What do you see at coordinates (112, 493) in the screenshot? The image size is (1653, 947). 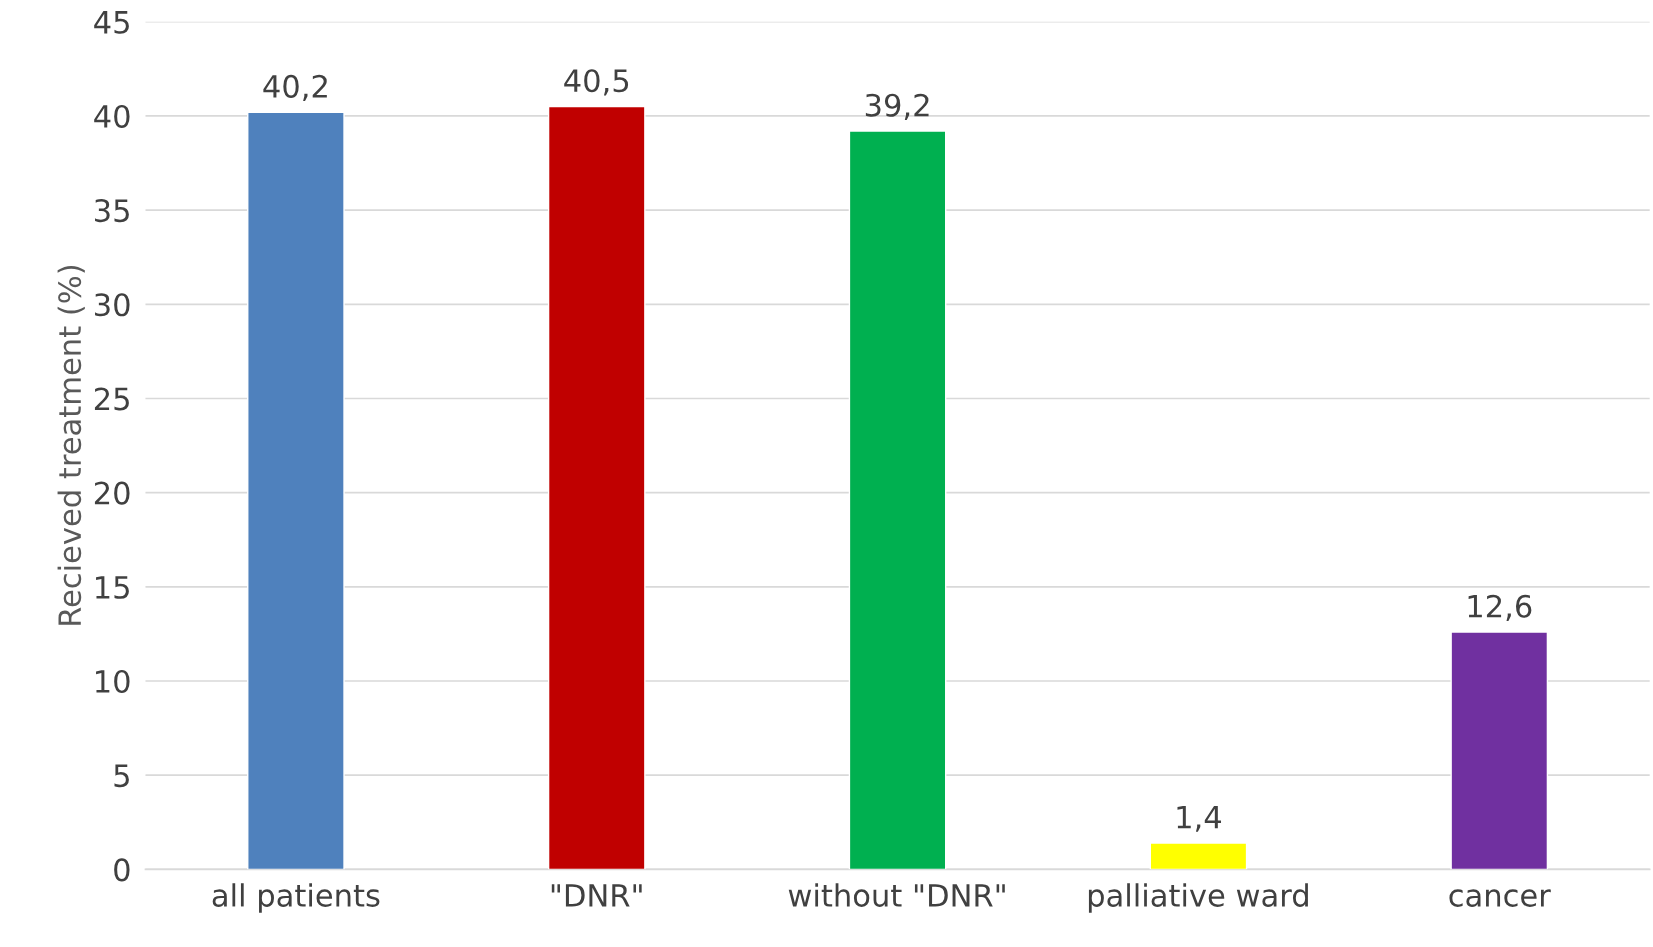 I see `y-tick-label: 20` at bounding box center [112, 493].